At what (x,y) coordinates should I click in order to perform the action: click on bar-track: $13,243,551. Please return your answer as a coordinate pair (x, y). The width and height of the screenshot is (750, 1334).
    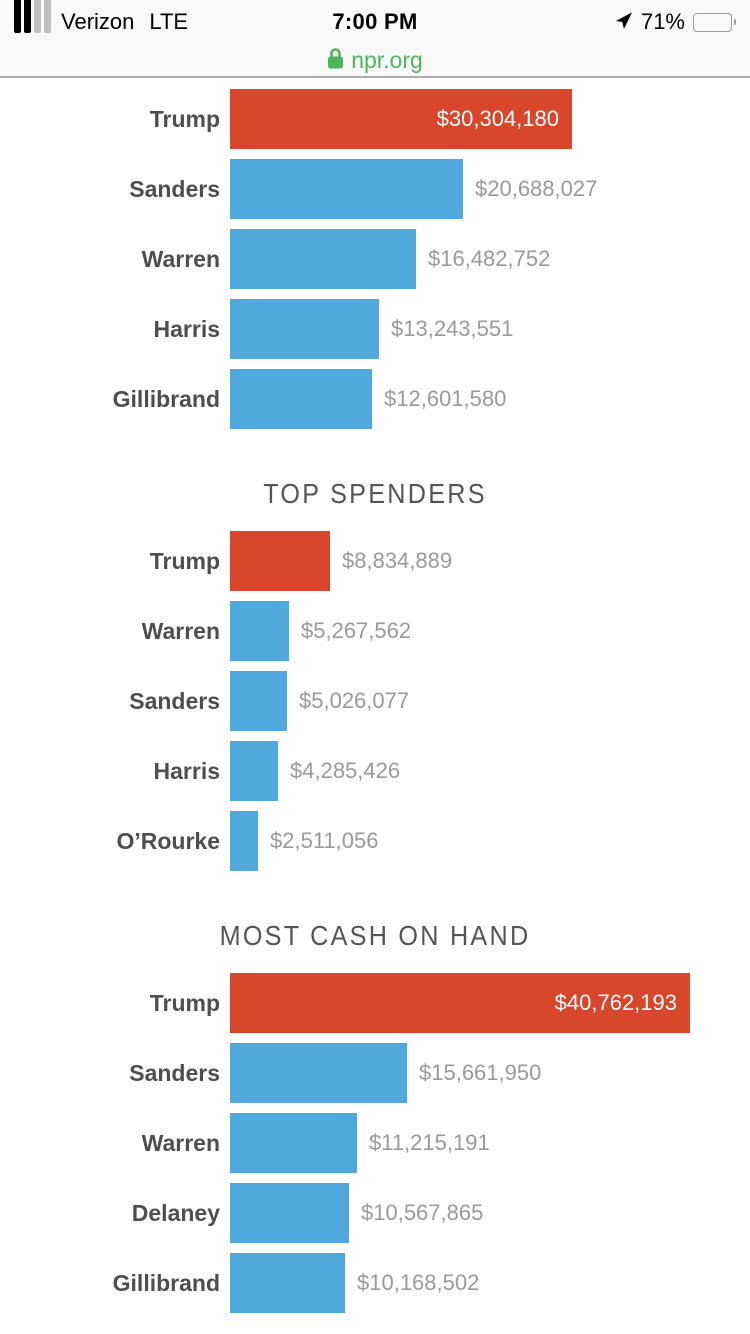
    Looking at the image, I should click on (490, 329).